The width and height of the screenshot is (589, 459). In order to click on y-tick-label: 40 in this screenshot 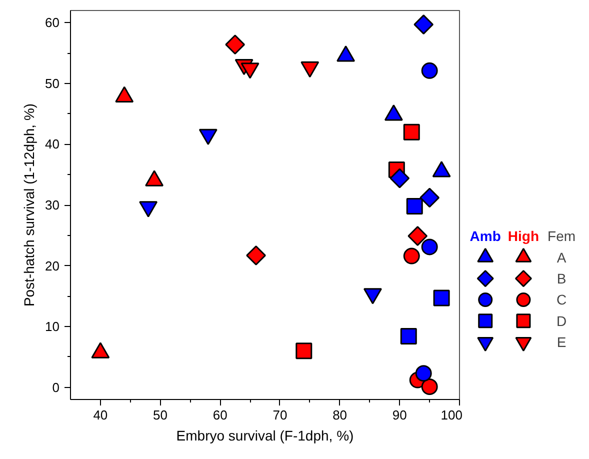, I will do `click(52, 144)`.